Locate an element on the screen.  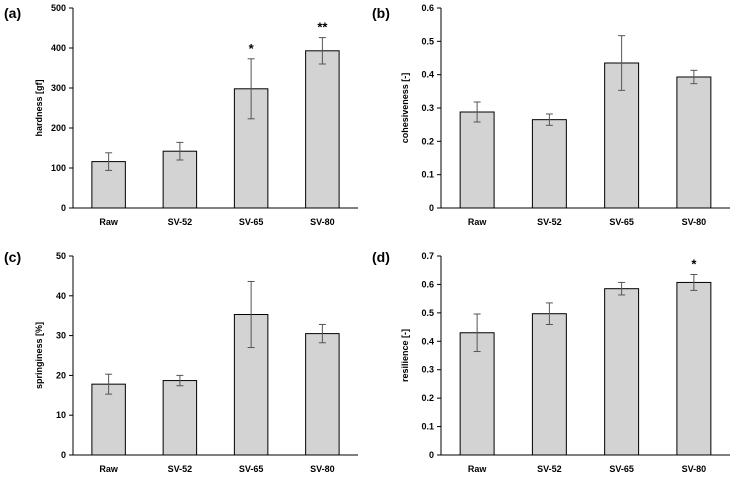
y-tick-label: 10 is located at coordinates (61, 415).